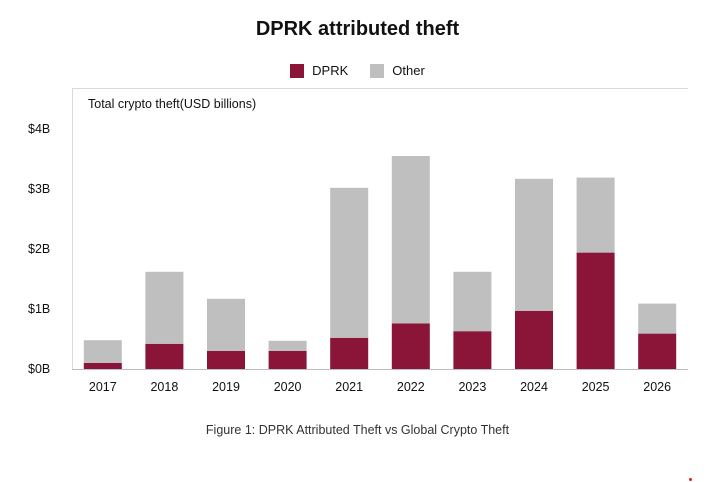 The height and width of the screenshot is (482, 715). Describe the element at coordinates (287, 345) in the screenshot. I see `bar-other-2020` at that location.